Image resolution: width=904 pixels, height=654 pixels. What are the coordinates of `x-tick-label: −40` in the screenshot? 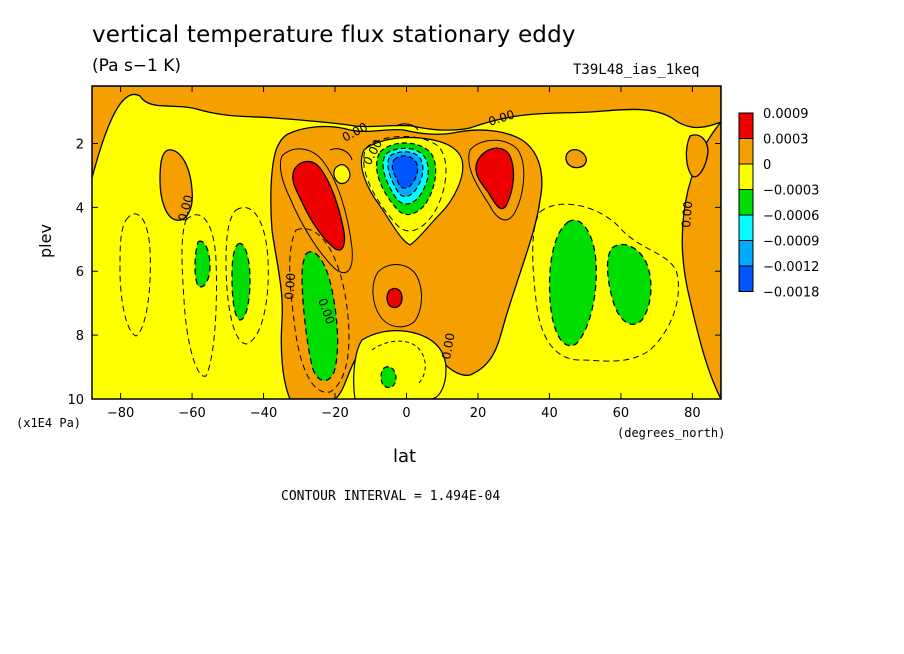 It's located at (263, 413).